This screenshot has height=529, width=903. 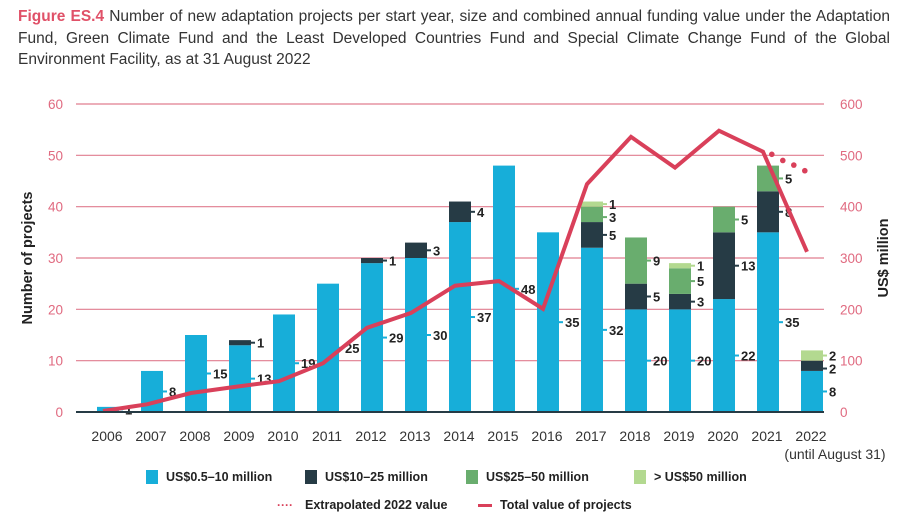 I want to click on x-tick-label: 2010, so click(x=282, y=436).